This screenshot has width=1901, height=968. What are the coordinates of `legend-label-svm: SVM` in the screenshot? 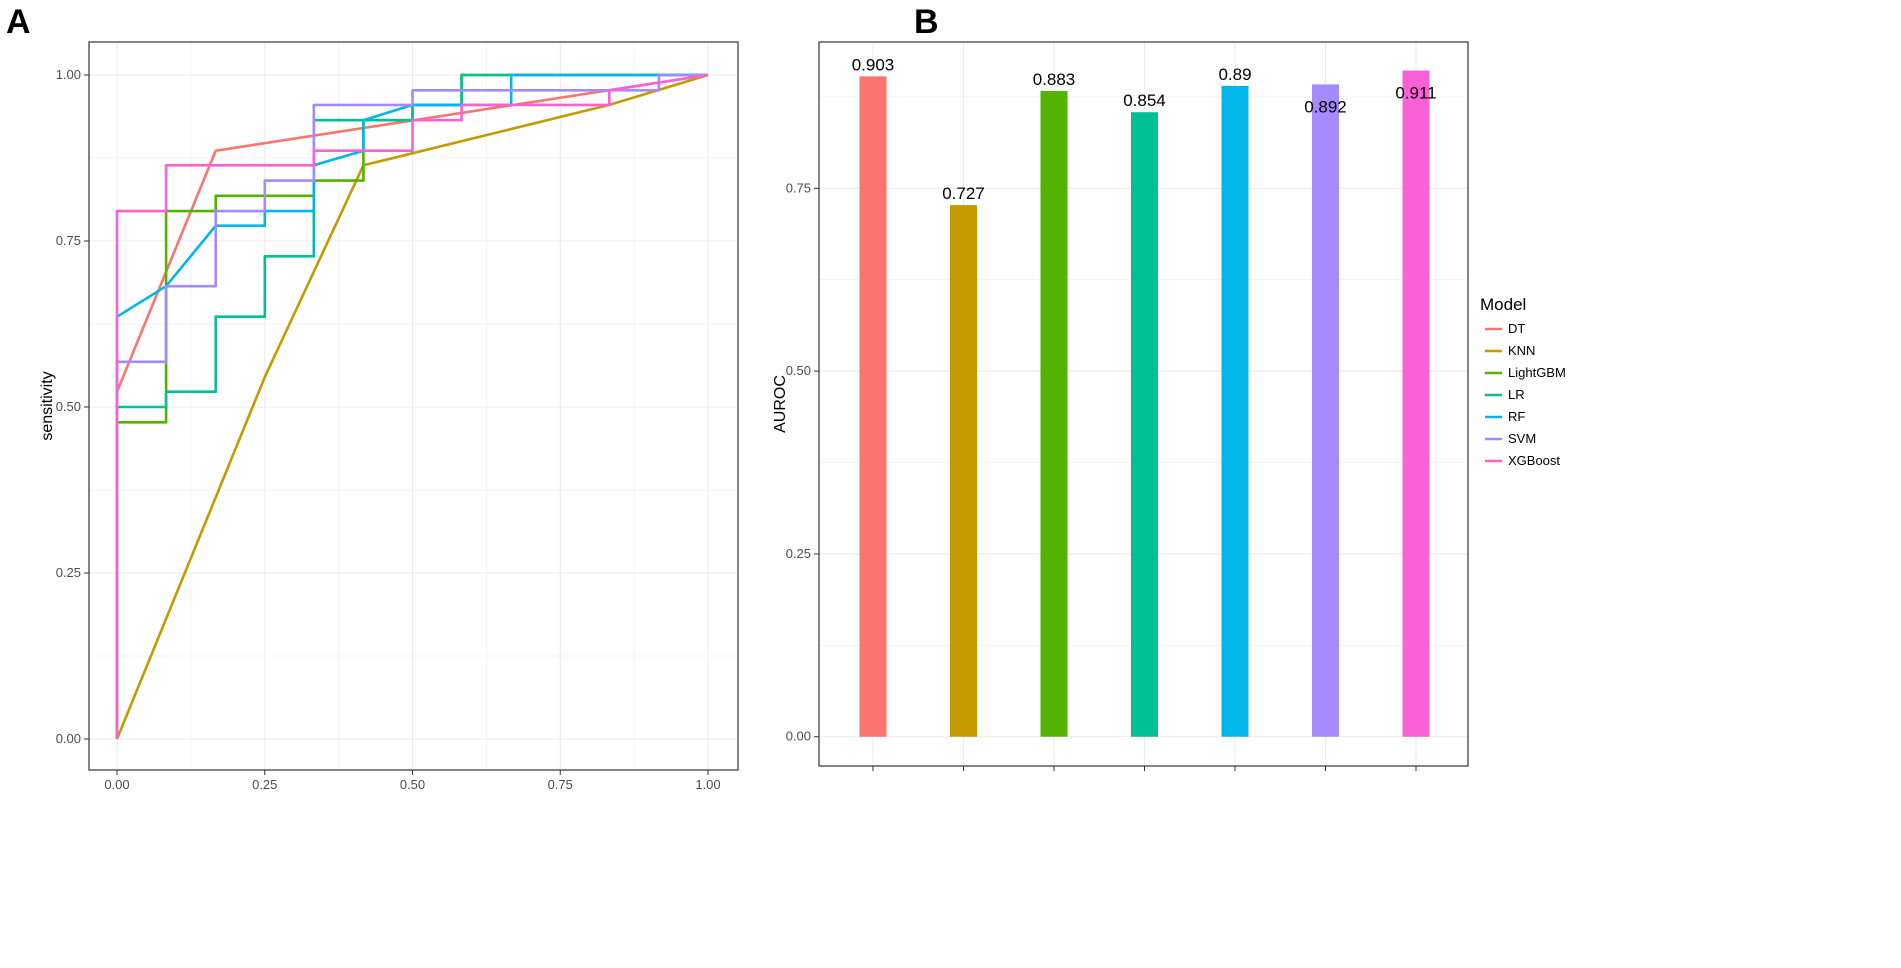 It's located at (1522, 438).